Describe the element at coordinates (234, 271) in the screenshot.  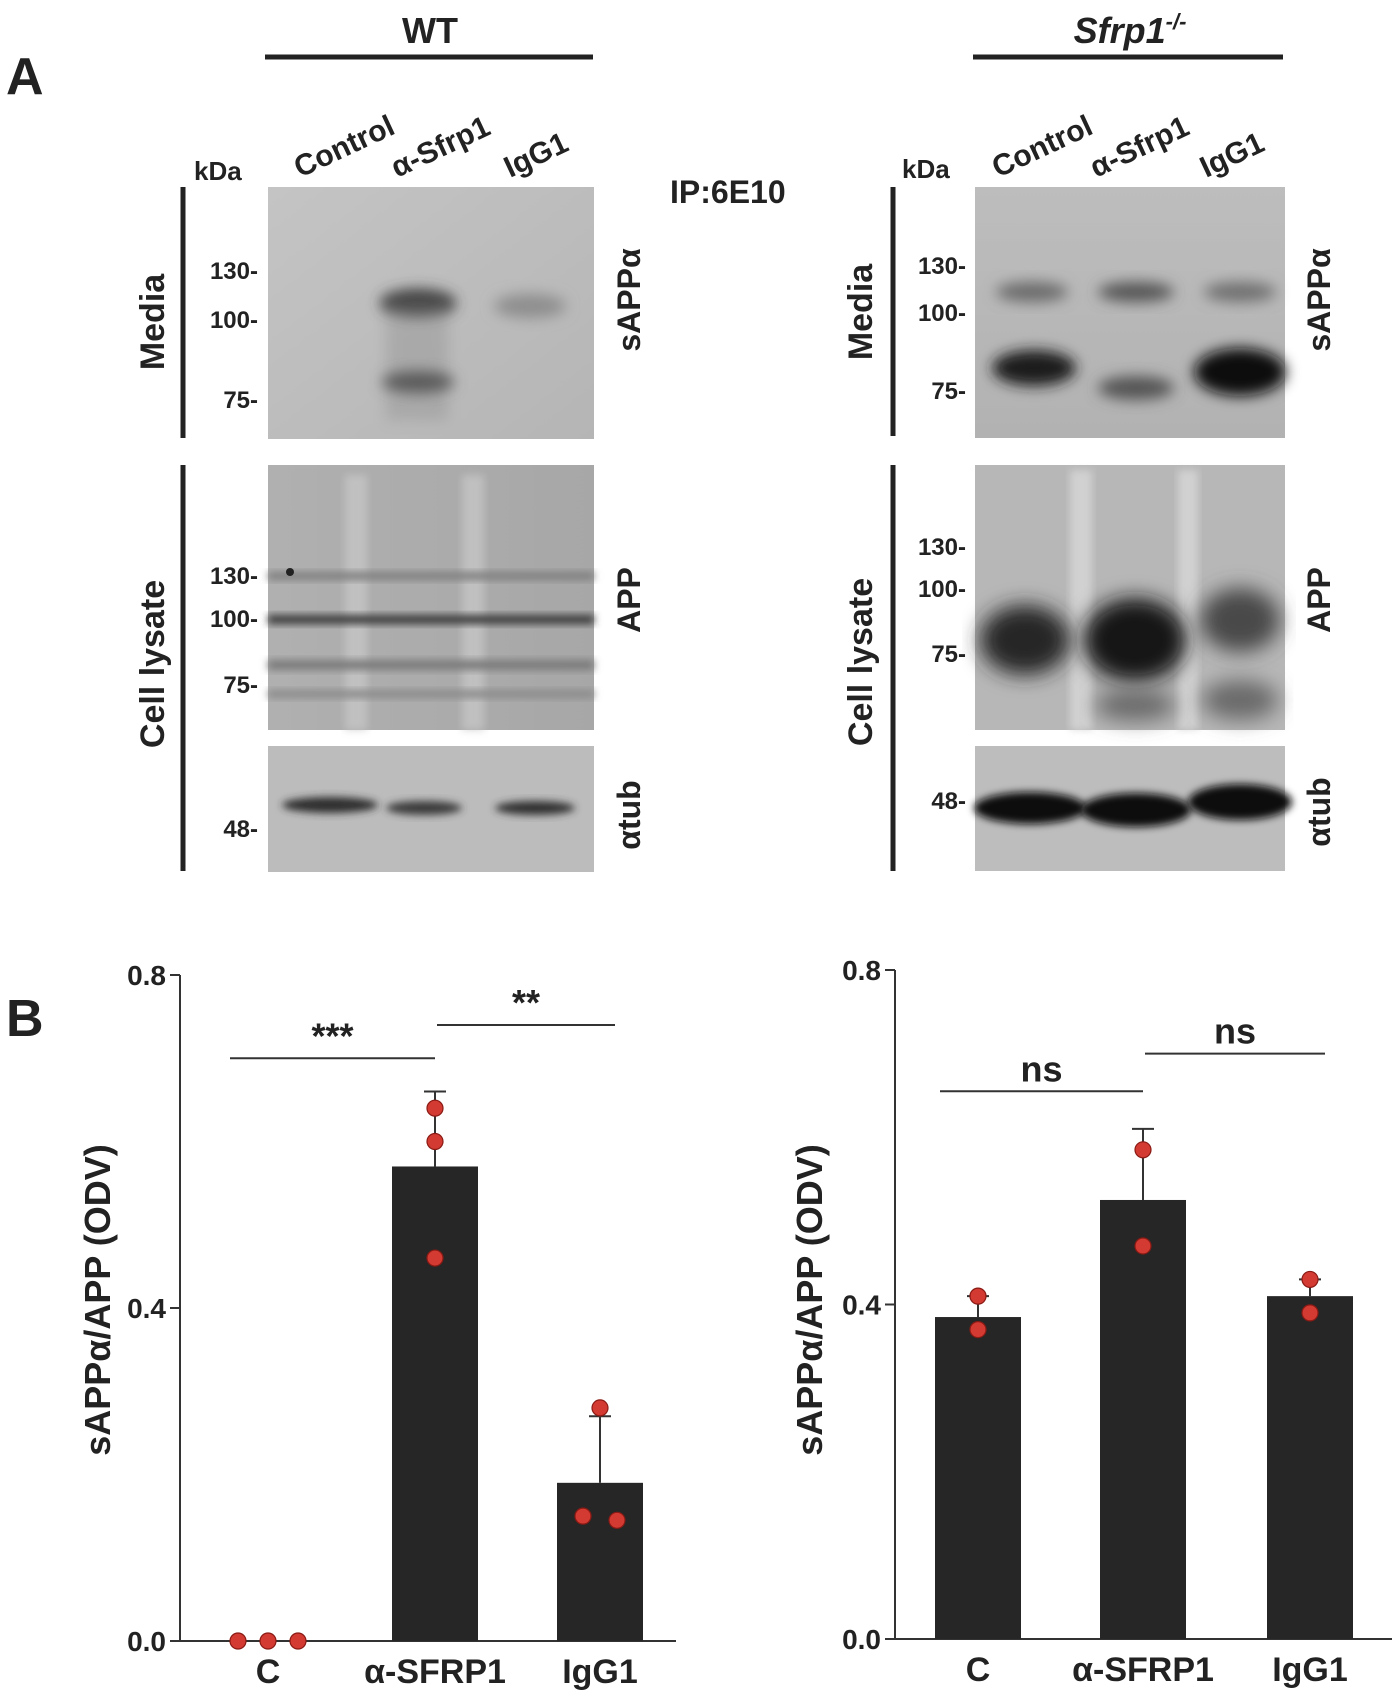
I see `wt-media-marker-130: 130-` at that location.